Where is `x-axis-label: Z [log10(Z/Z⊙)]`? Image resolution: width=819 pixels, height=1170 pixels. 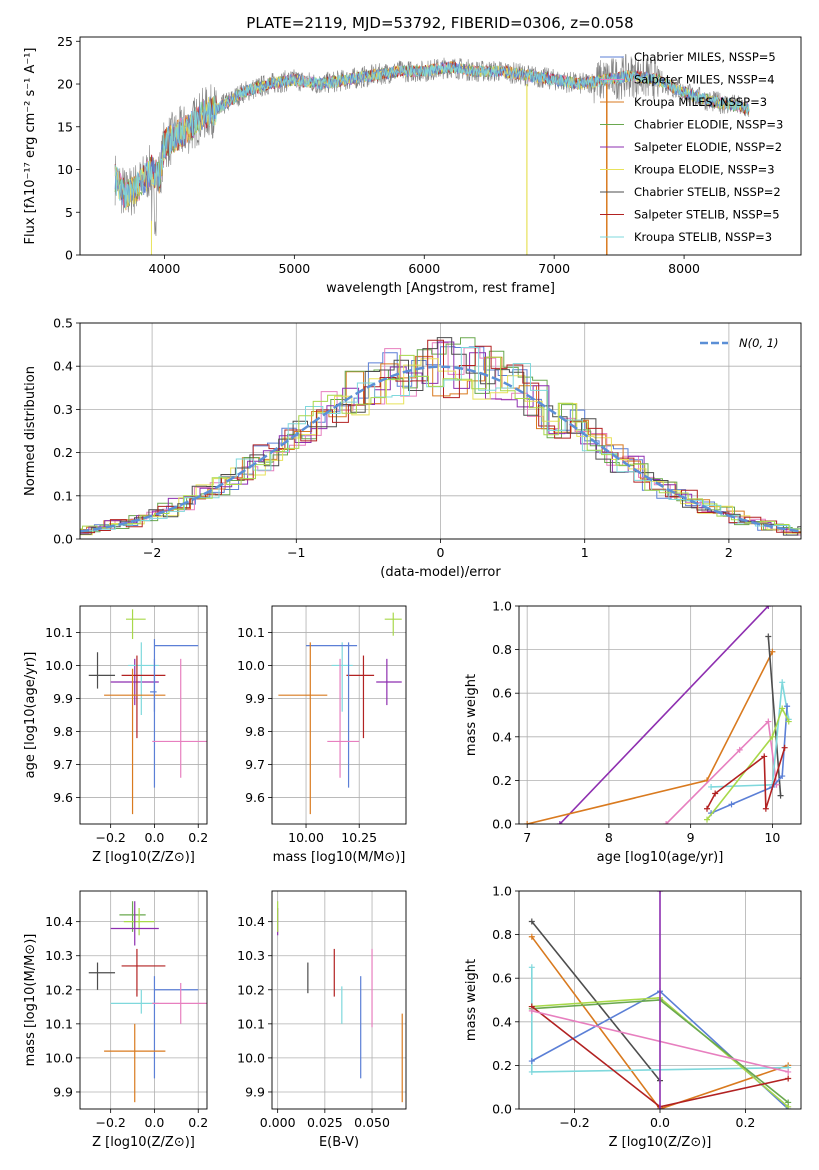 x-axis-label: Z [log10(Z/Z⊙)] is located at coordinates (660, 1142).